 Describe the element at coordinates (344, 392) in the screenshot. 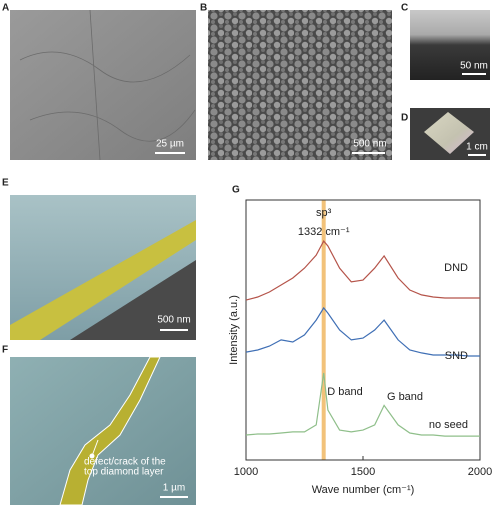

I see `annotation: D band` at that location.